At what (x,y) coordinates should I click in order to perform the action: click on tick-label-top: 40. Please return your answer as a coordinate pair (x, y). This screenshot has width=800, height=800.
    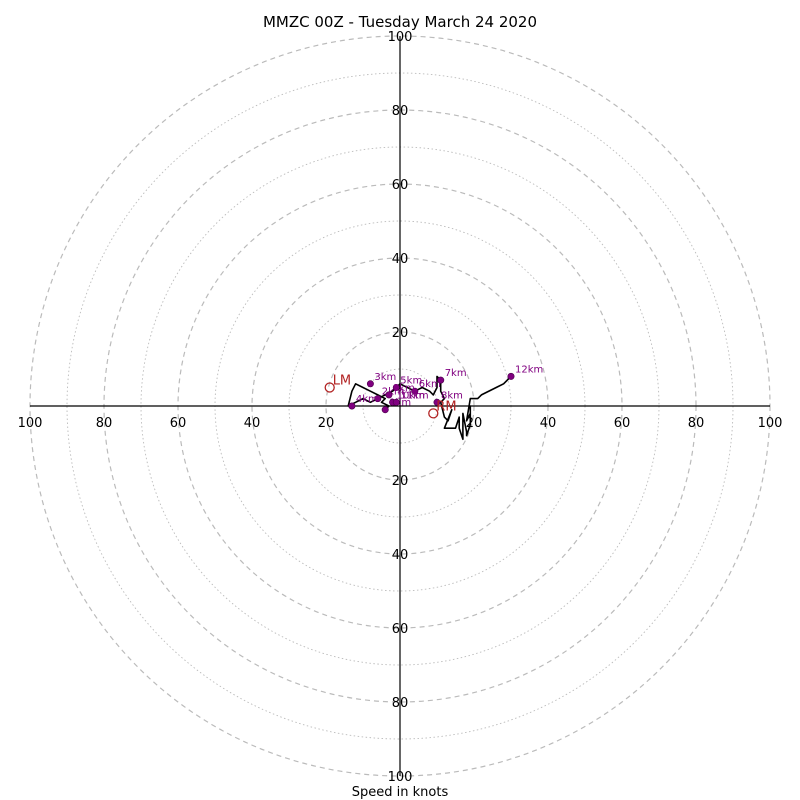
    Looking at the image, I should click on (400, 259).